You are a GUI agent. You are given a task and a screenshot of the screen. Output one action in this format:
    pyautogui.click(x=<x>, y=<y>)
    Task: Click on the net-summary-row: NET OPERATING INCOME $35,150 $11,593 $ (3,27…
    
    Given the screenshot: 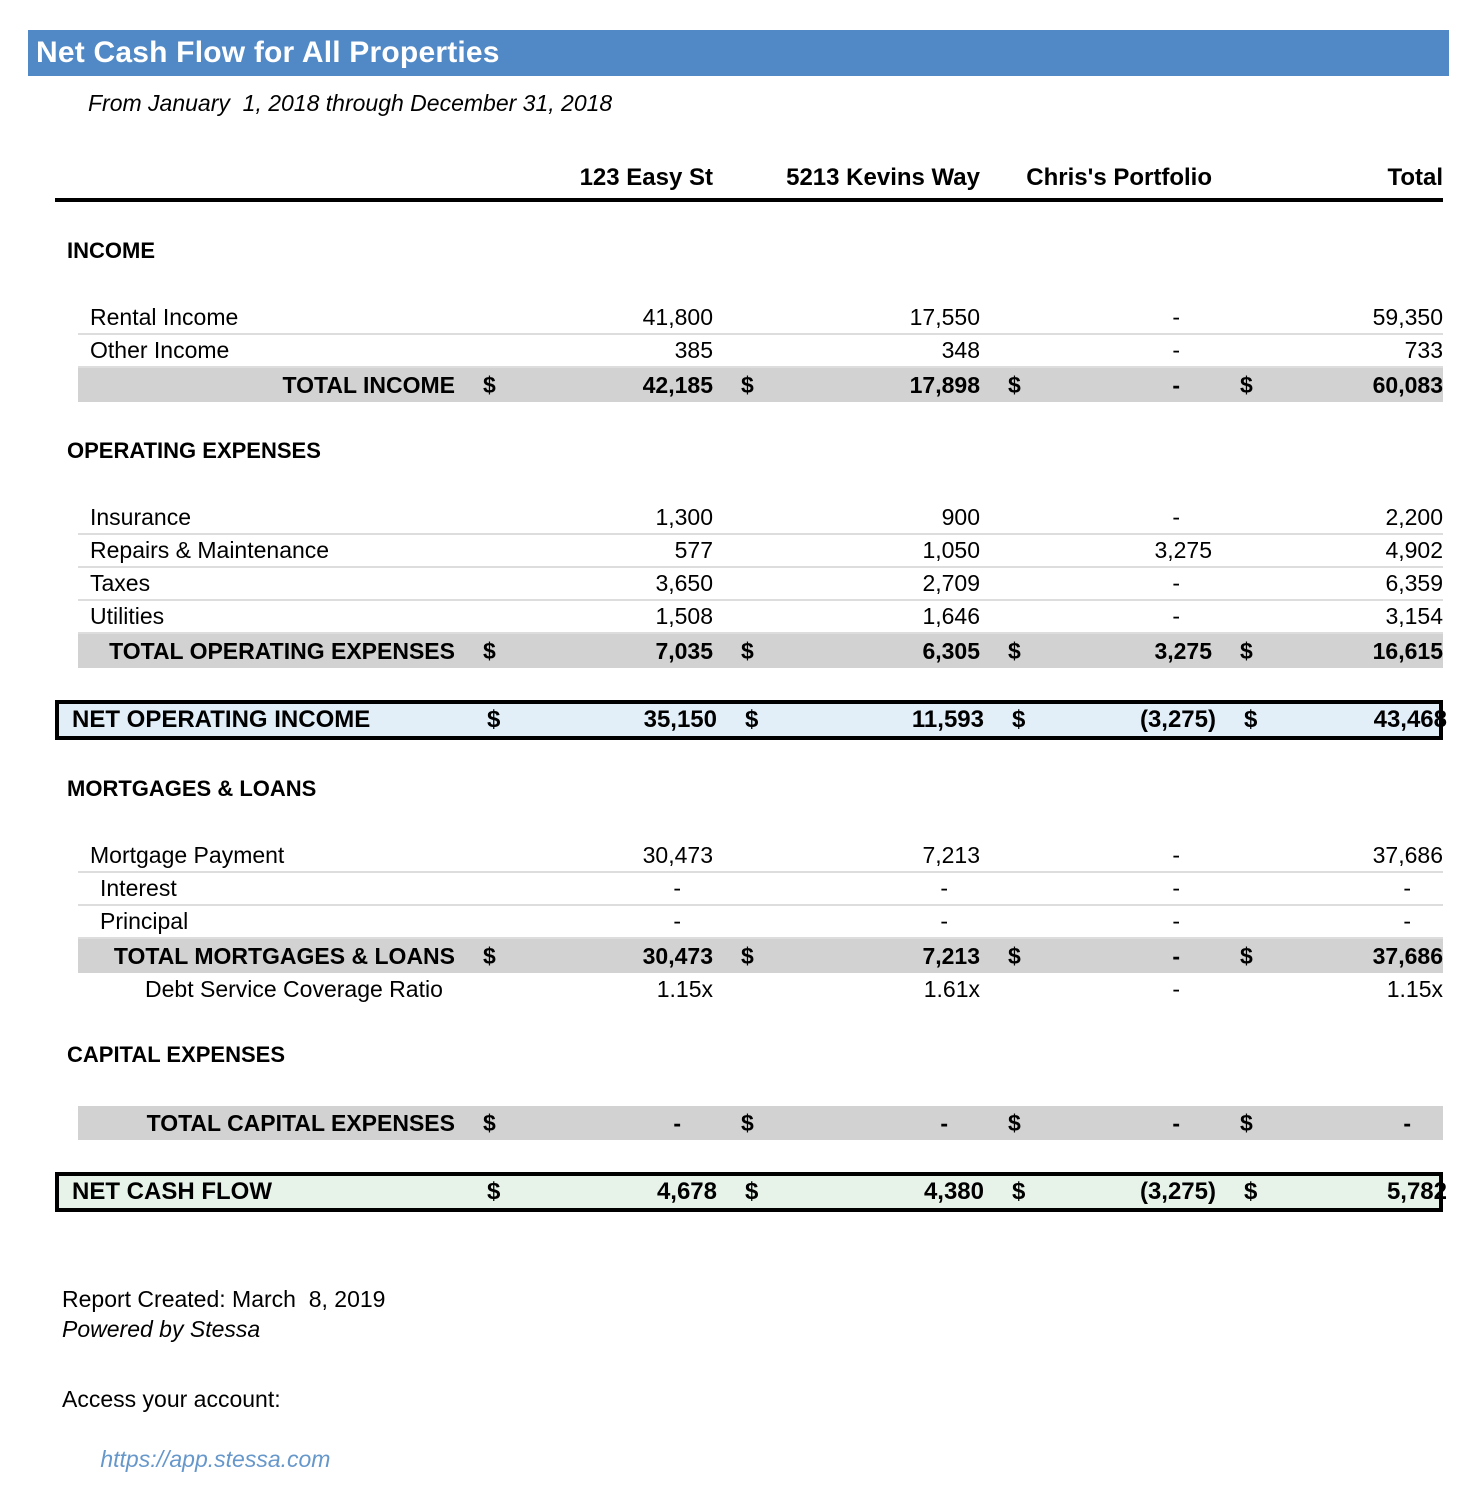 What is the action you would take?
    pyautogui.click(x=751, y=720)
    